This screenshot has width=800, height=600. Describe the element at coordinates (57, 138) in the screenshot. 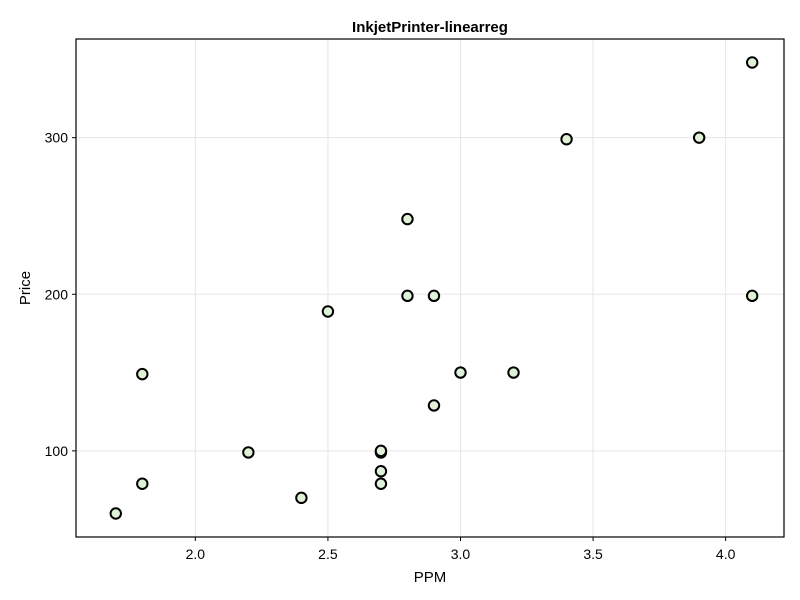

I see `y-tick-label: 300` at that location.